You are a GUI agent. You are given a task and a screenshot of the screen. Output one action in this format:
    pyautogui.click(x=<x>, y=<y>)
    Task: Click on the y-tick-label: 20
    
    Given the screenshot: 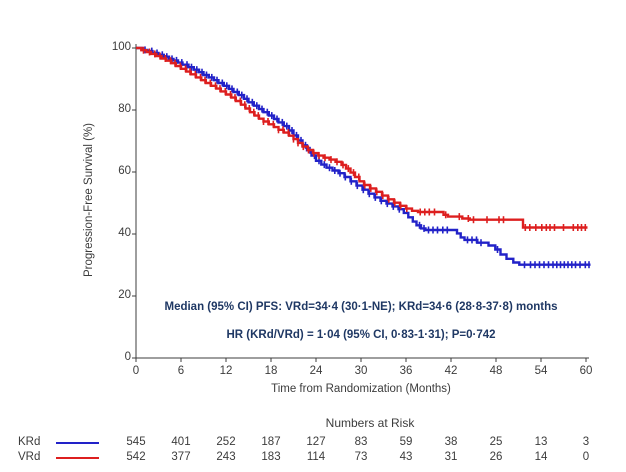 What is the action you would take?
    pyautogui.click(x=124, y=295)
    